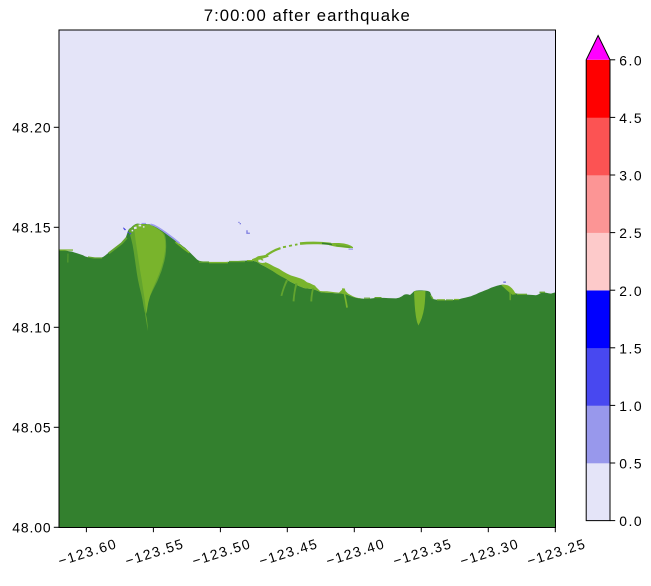  Describe the element at coordinates (631, 233) in the screenshot. I see `svg-text: 2.5` at that location.